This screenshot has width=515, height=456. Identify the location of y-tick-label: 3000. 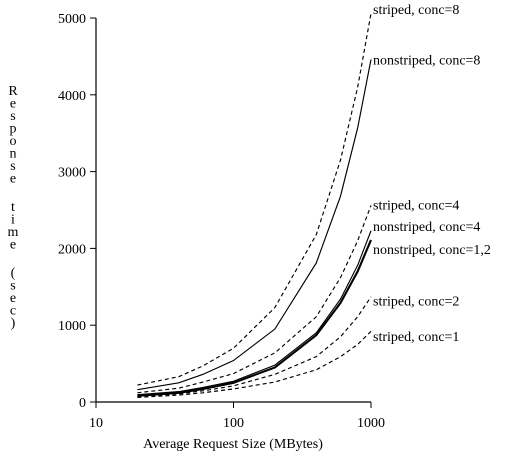
(72, 173).